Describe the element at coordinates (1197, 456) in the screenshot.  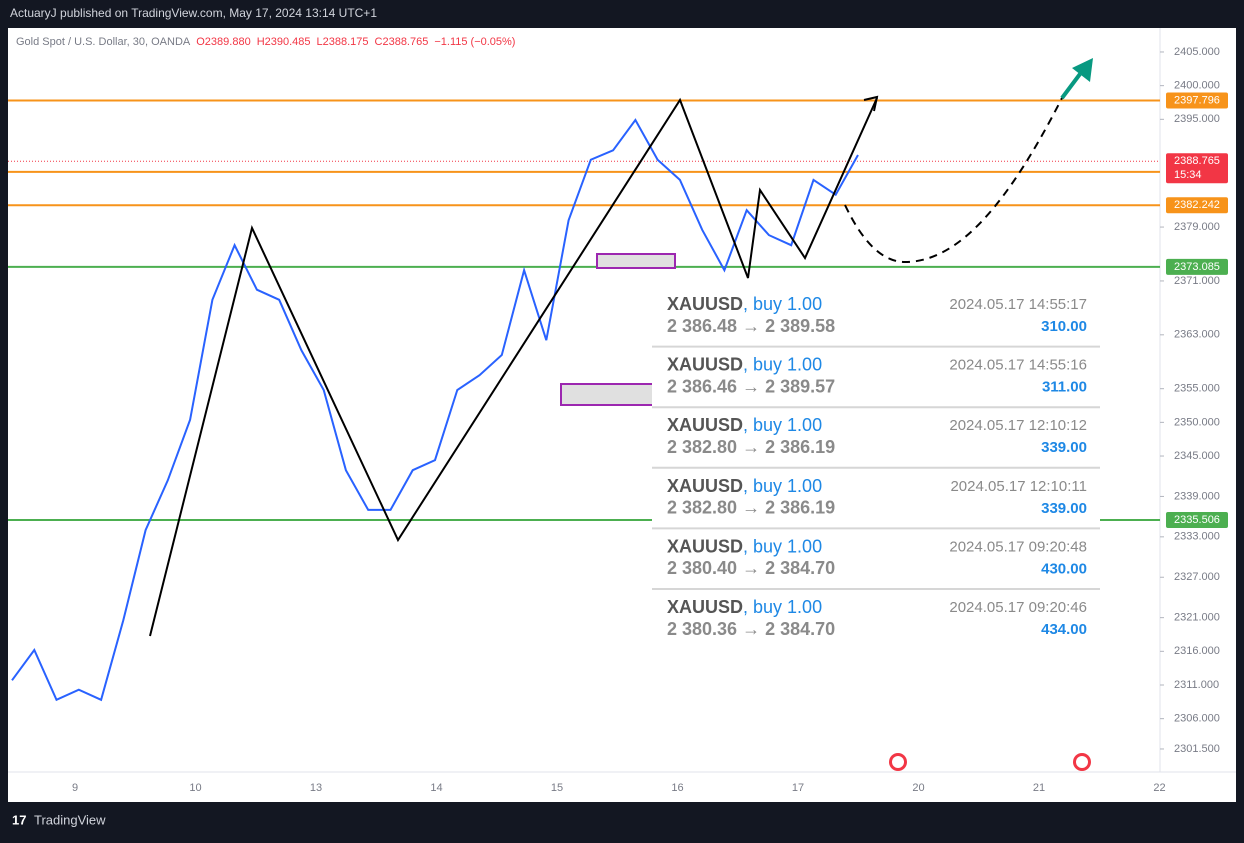
I see `y-tick-label: 2345.000` at that location.